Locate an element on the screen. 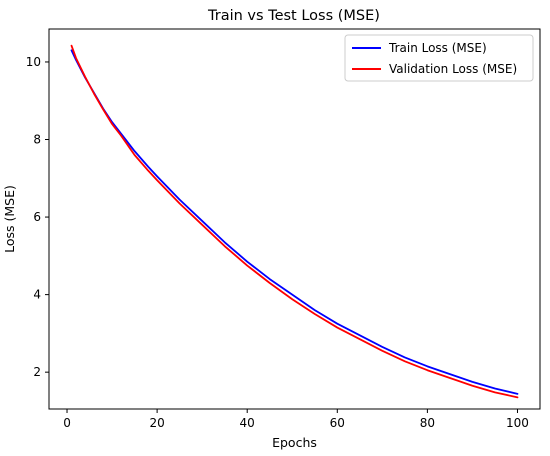  x-tick-label: 40 is located at coordinates (247, 423).